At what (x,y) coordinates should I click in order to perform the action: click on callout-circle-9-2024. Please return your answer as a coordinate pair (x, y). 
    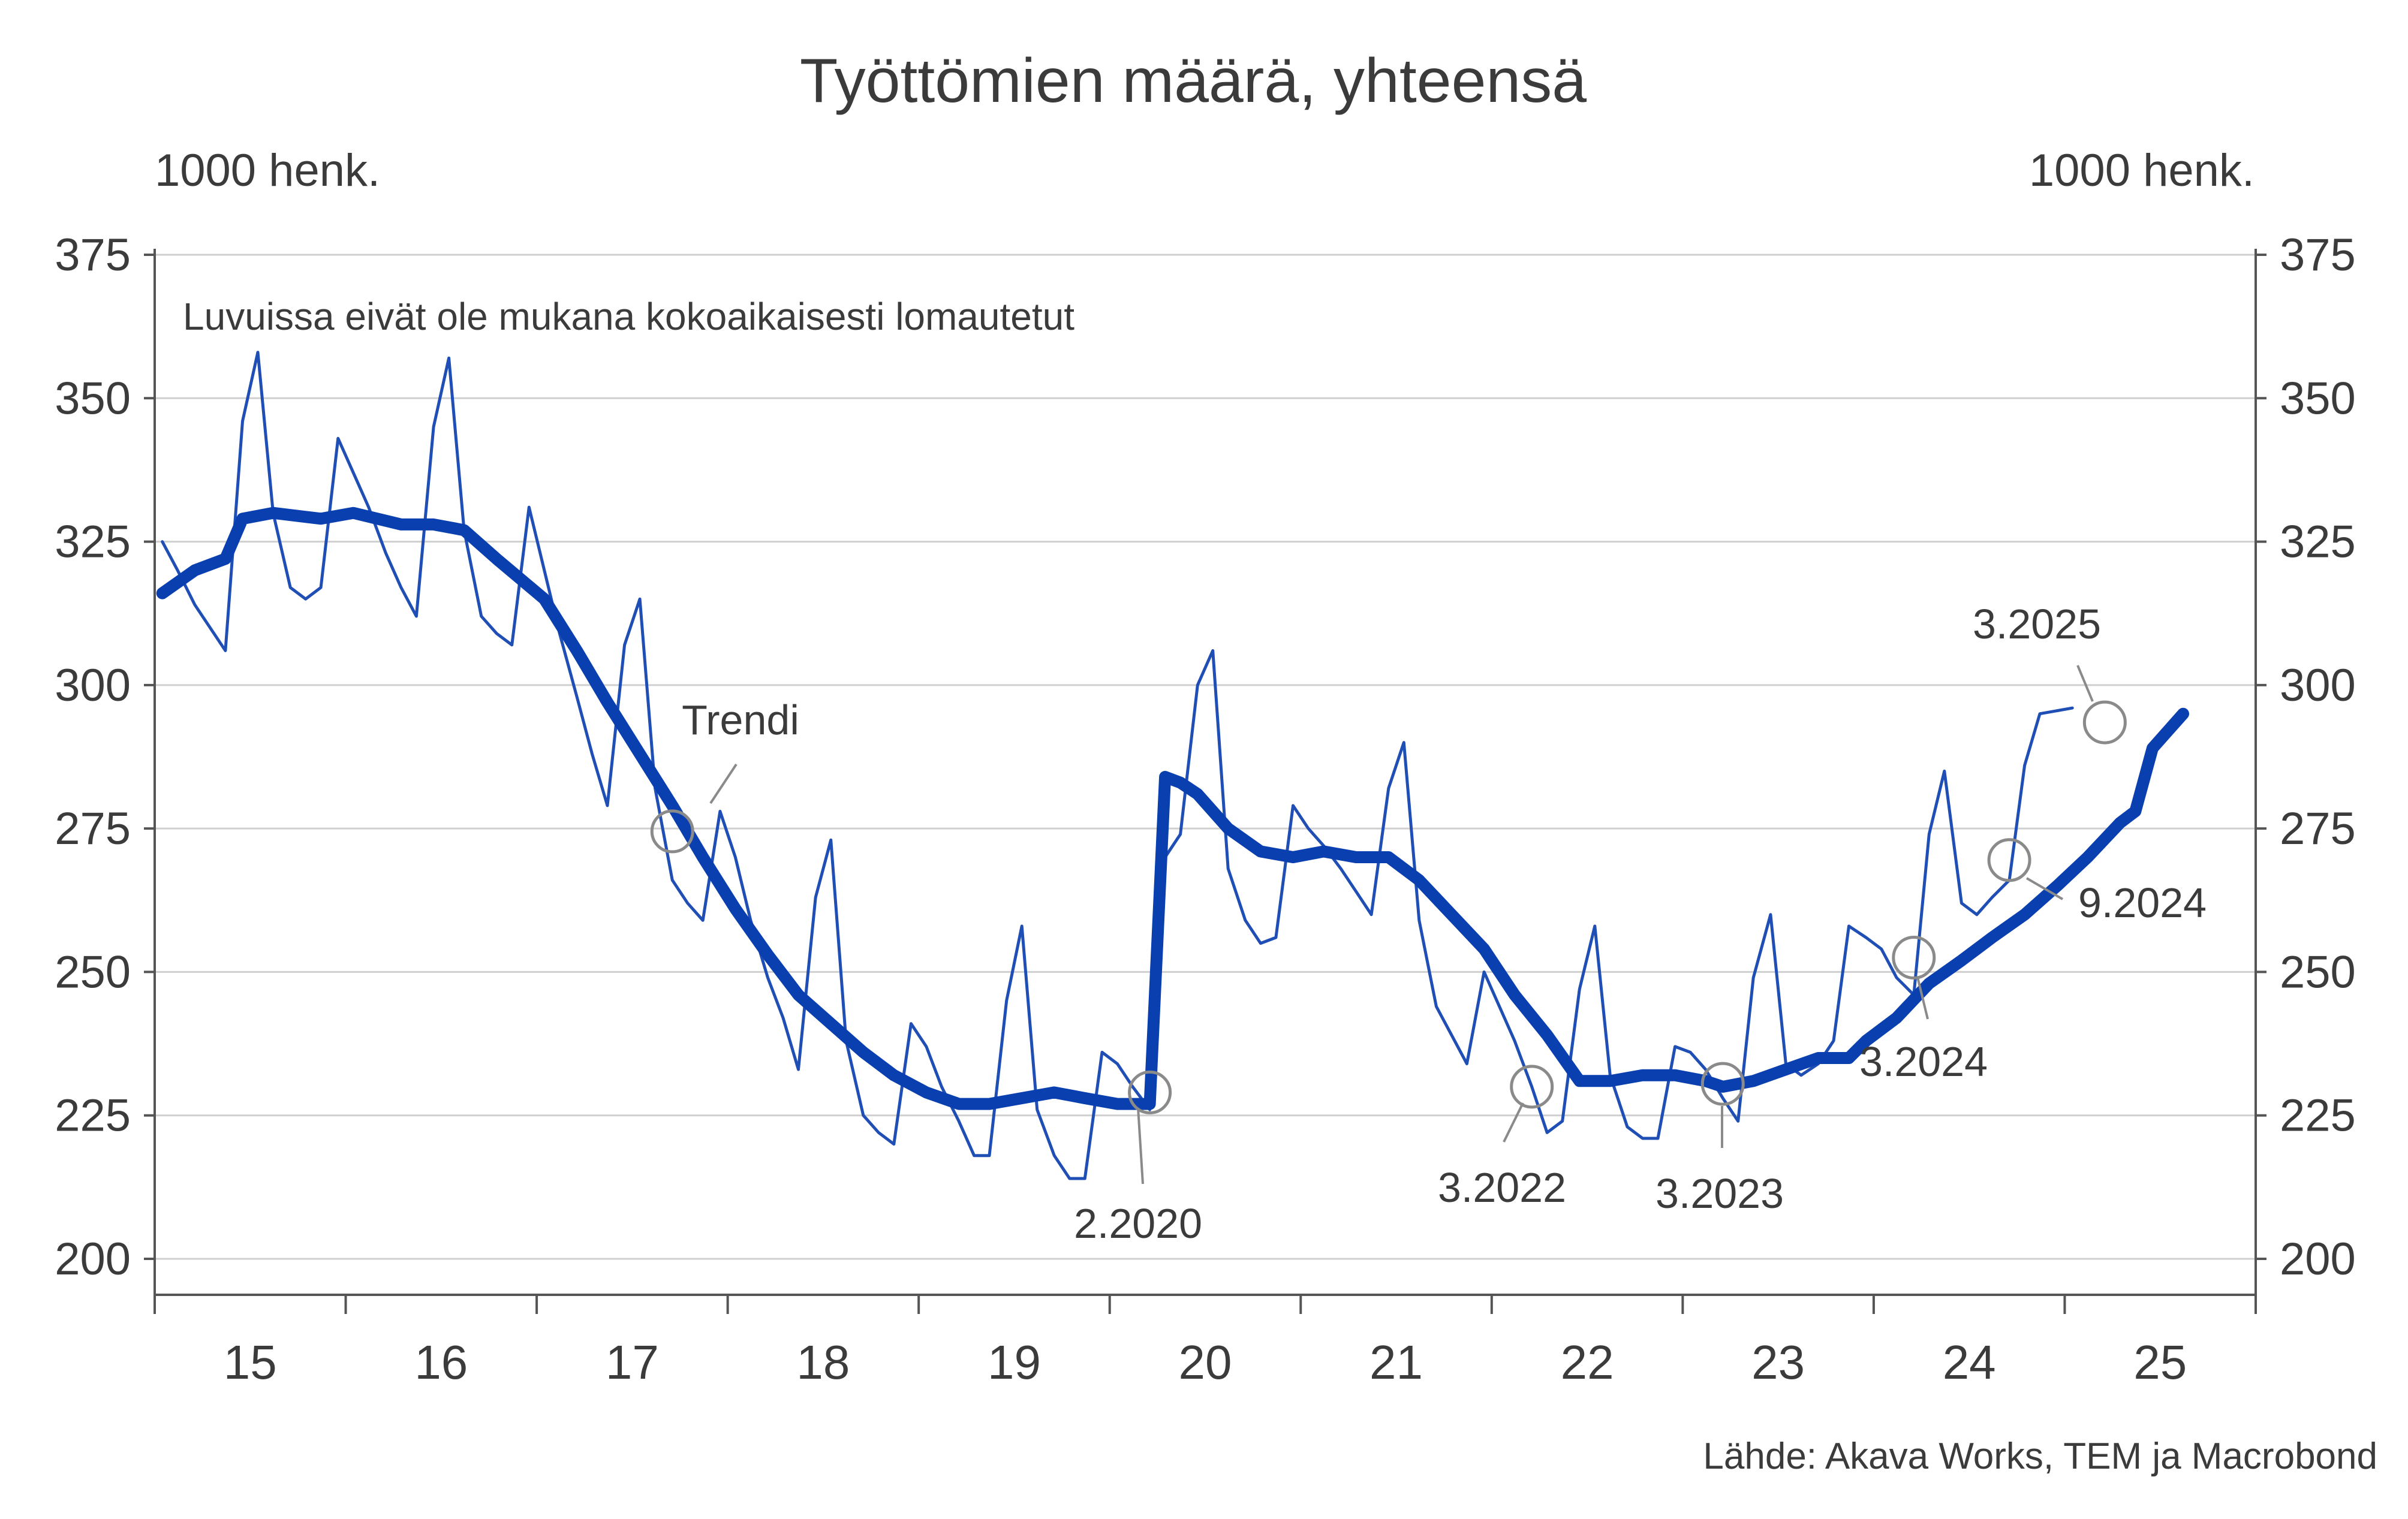
    Looking at the image, I should click on (2009, 860).